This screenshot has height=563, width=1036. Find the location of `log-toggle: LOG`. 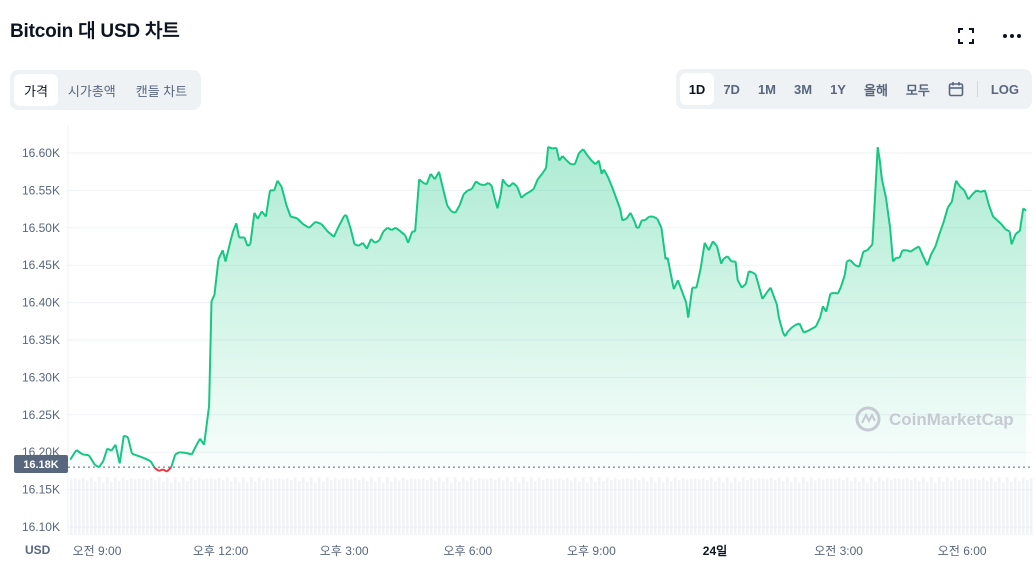

log-toggle: LOG is located at coordinates (1004, 89).